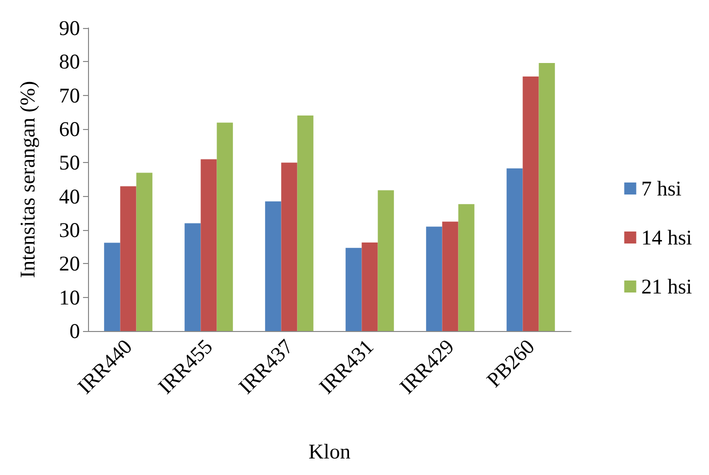 This screenshot has width=709, height=475. I want to click on y-tick-label: 40, so click(69, 196).